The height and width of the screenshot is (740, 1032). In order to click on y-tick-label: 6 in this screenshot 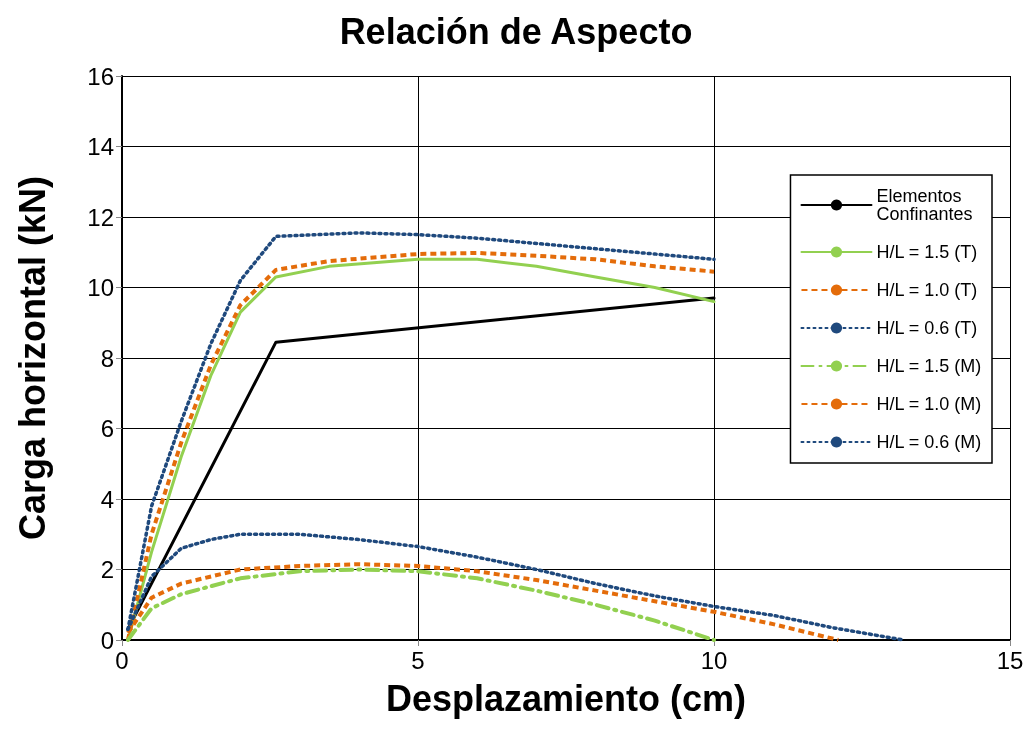, I will do `click(107, 428)`.